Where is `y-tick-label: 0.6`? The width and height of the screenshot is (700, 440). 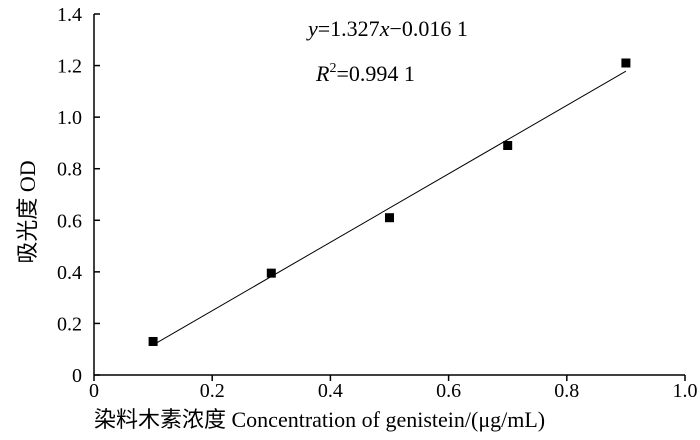
y-tick-label: 0.6 is located at coordinates (69, 221).